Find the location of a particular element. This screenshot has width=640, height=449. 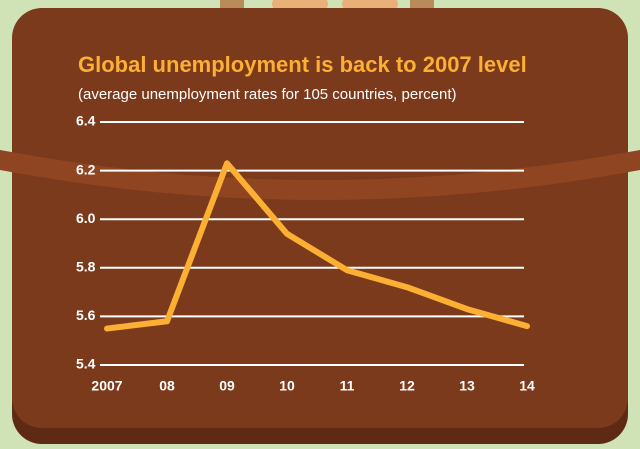

x-tick-label: 13 is located at coordinates (467, 386).